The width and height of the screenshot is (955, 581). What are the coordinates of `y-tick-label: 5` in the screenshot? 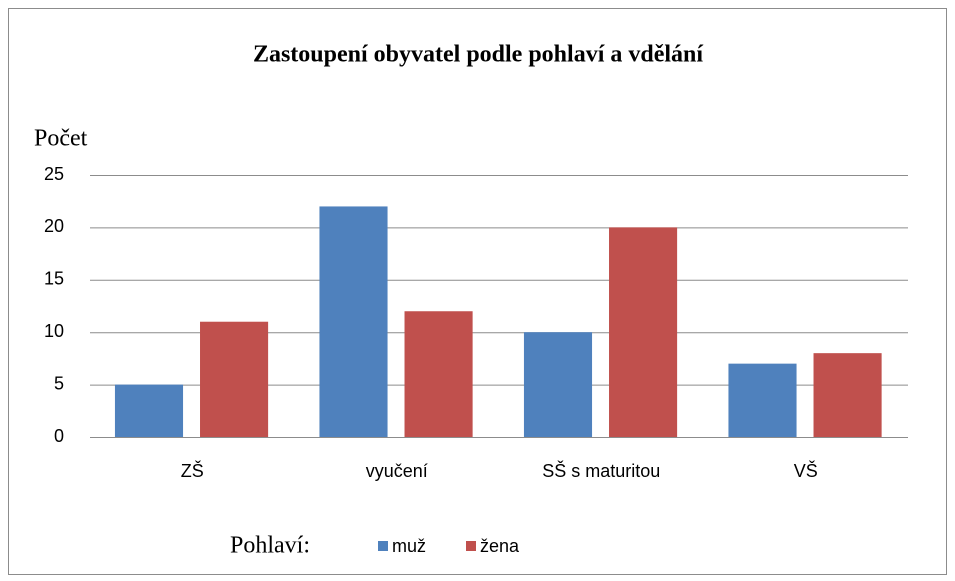 It's located at (59, 383).